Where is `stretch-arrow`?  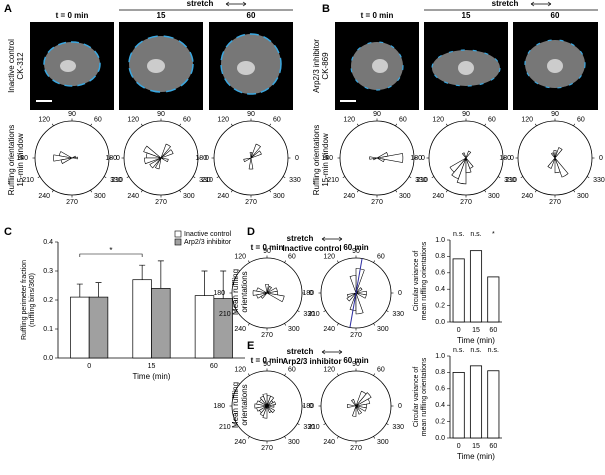
stretch-arrow is located at coordinates (541, 4).